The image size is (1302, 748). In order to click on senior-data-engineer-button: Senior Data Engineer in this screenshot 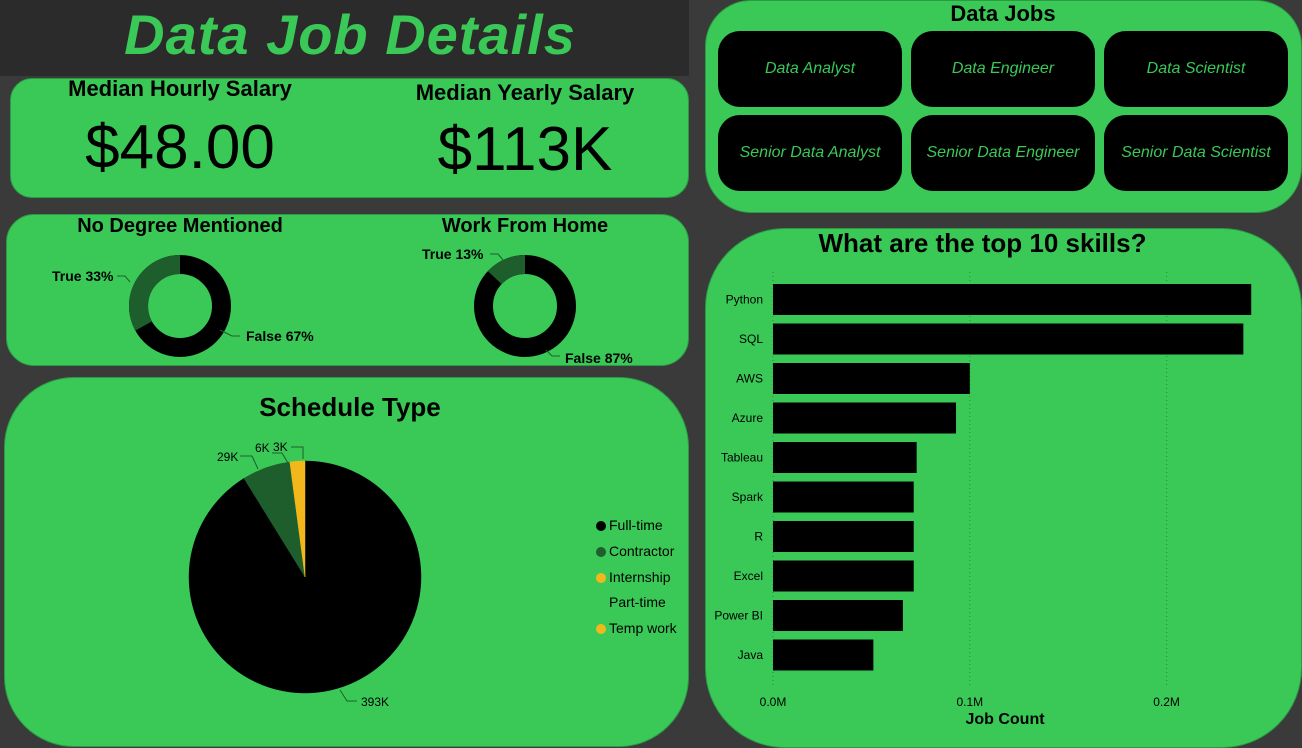, I will do `click(1003, 153)`.